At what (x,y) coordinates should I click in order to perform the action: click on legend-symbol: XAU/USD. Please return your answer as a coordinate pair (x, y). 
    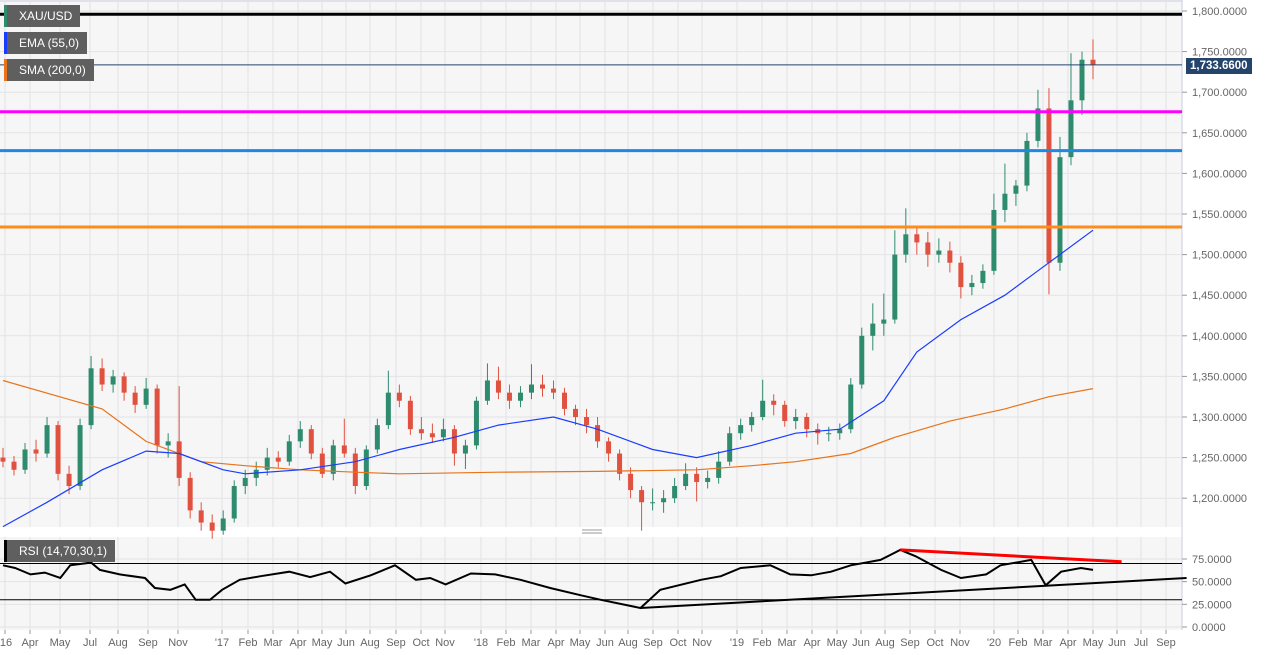
    Looking at the image, I should click on (42, 16).